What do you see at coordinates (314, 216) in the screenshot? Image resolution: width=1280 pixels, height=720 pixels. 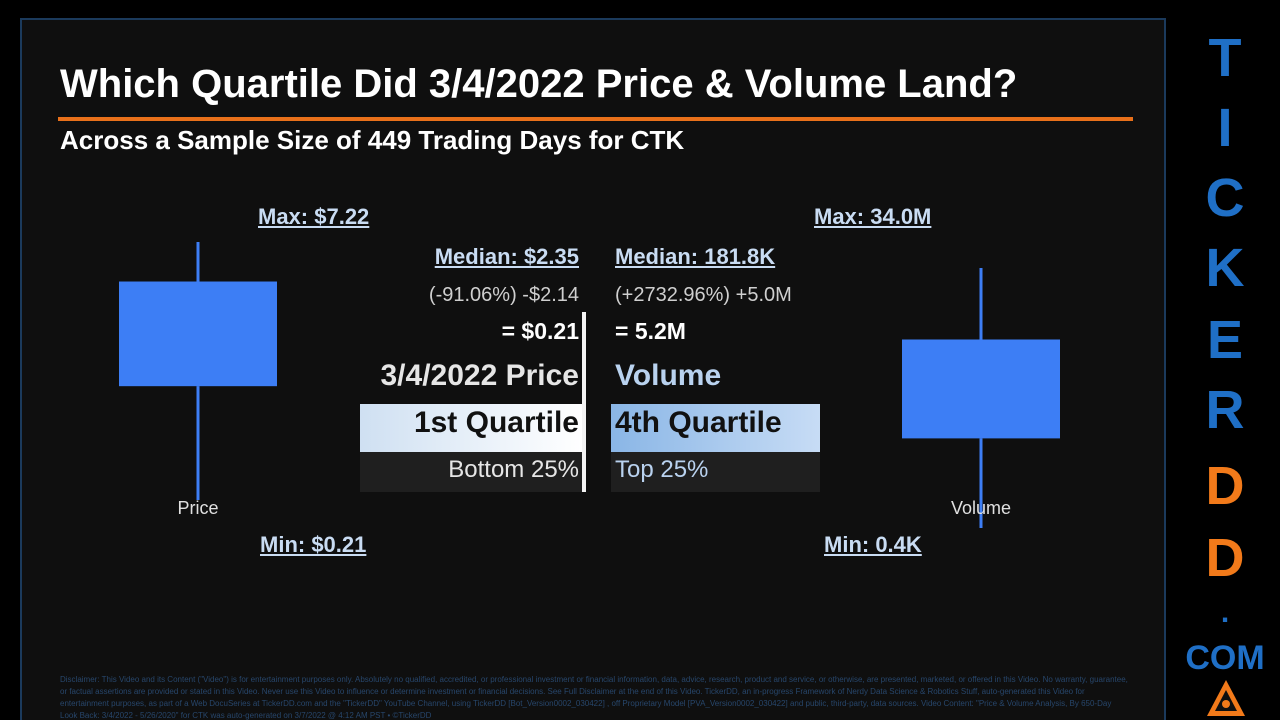 I see `price-max-label: Max: $7.22` at bounding box center [314, 216].